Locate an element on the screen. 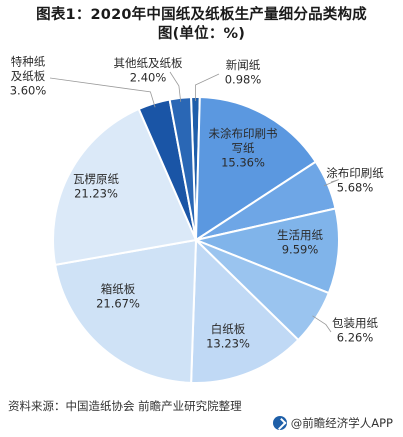  slice-label: 特种纸及纸板 3.60% is located at coordinates (28, 76).